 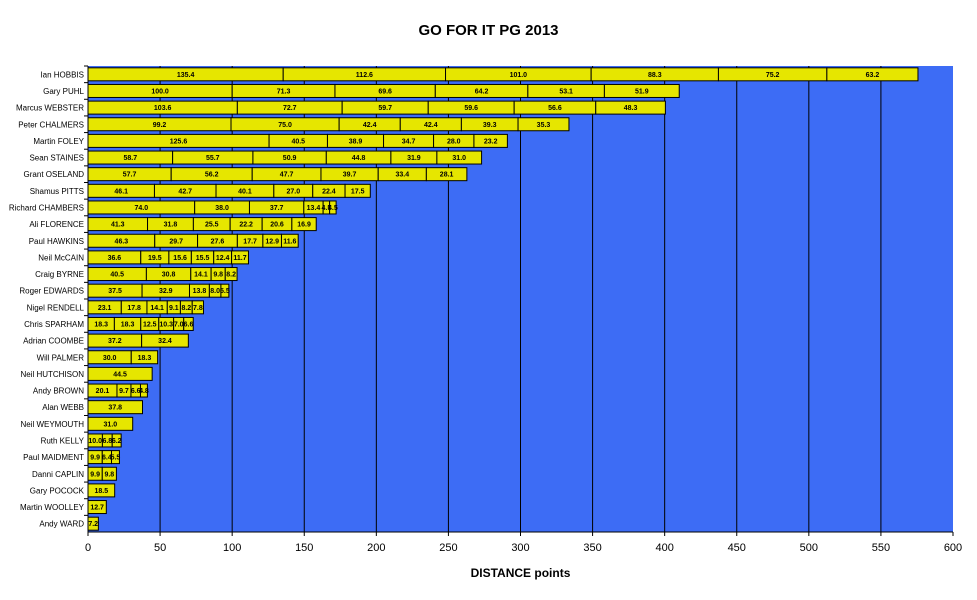 What do you see at coordinates (174, 308) in the screenshot?
I see `bar-segment-label: 9.1` at bounding box center [174, 308].